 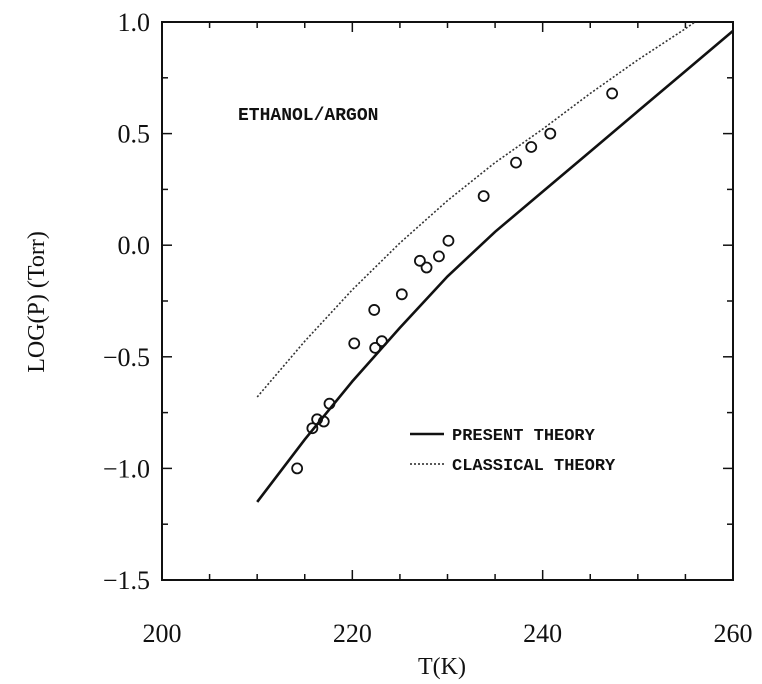 I want to click on x-tick-label: 240, so click(x=542, y=633).